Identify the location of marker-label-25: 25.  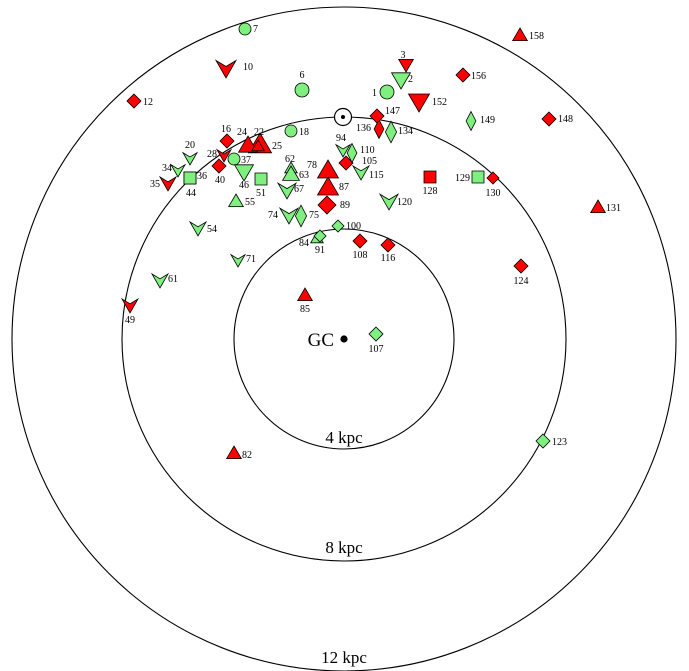
(277, 146).